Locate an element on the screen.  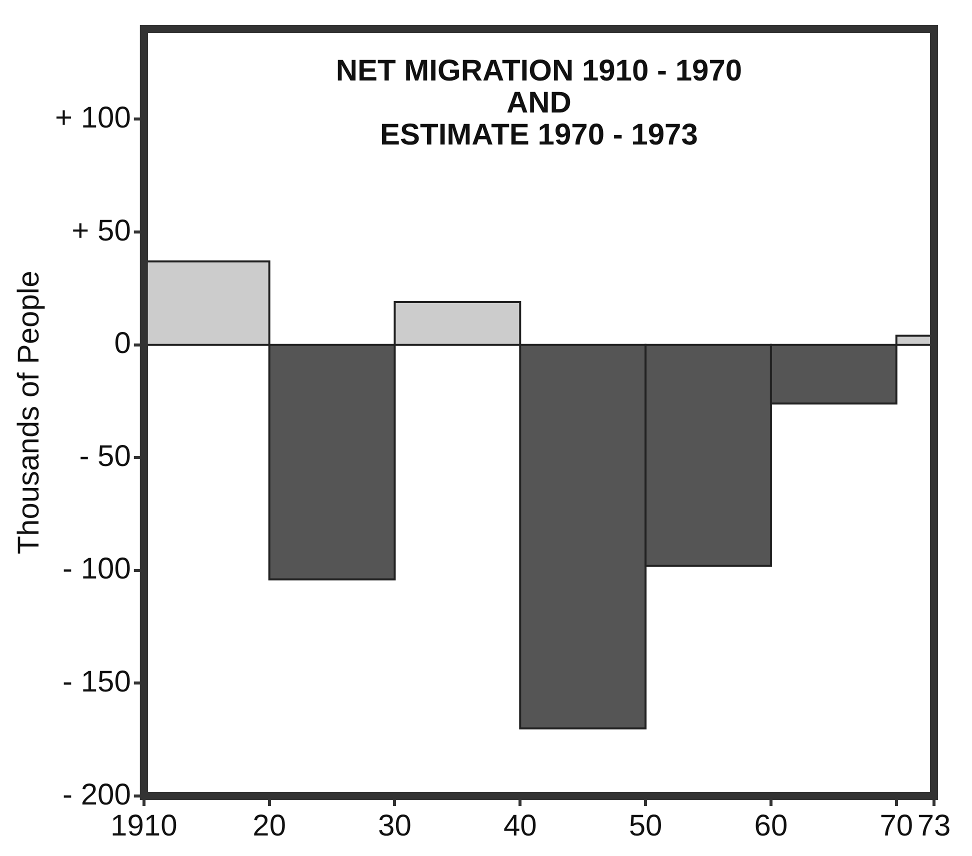
x-tick-label: 40 is located at coordinates (520, 825).